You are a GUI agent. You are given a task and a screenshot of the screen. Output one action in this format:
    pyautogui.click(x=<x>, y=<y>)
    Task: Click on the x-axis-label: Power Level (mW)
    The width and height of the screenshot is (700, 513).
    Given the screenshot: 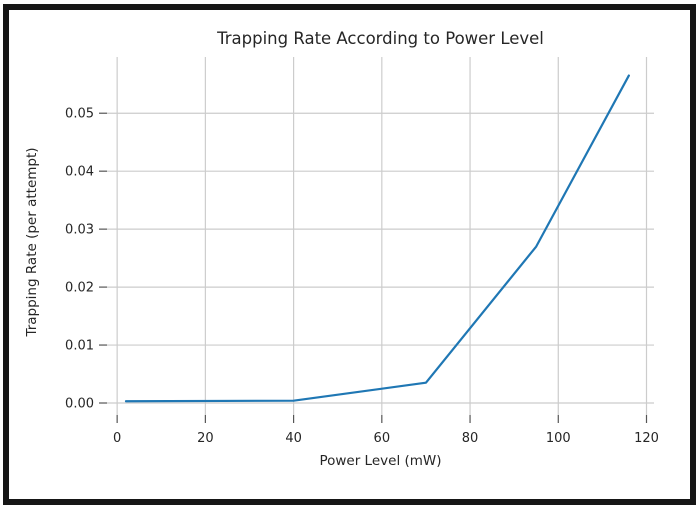 What is the action you would take?
    pyautogui.click(x=380, y=461)
    